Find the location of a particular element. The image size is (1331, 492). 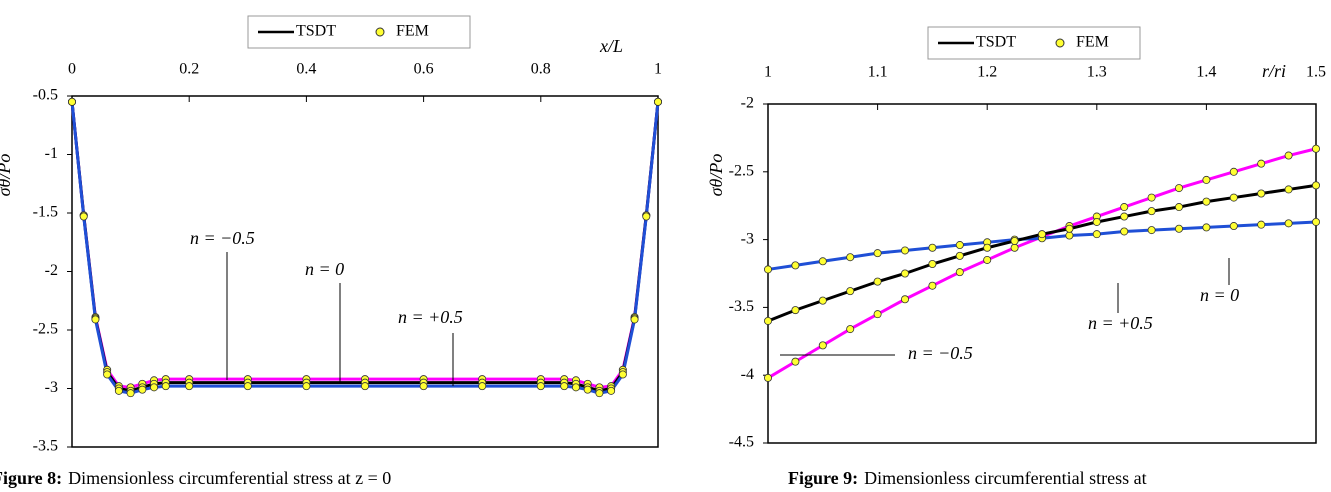

x-tick-label: 1 is located at coordinates (768, 72).